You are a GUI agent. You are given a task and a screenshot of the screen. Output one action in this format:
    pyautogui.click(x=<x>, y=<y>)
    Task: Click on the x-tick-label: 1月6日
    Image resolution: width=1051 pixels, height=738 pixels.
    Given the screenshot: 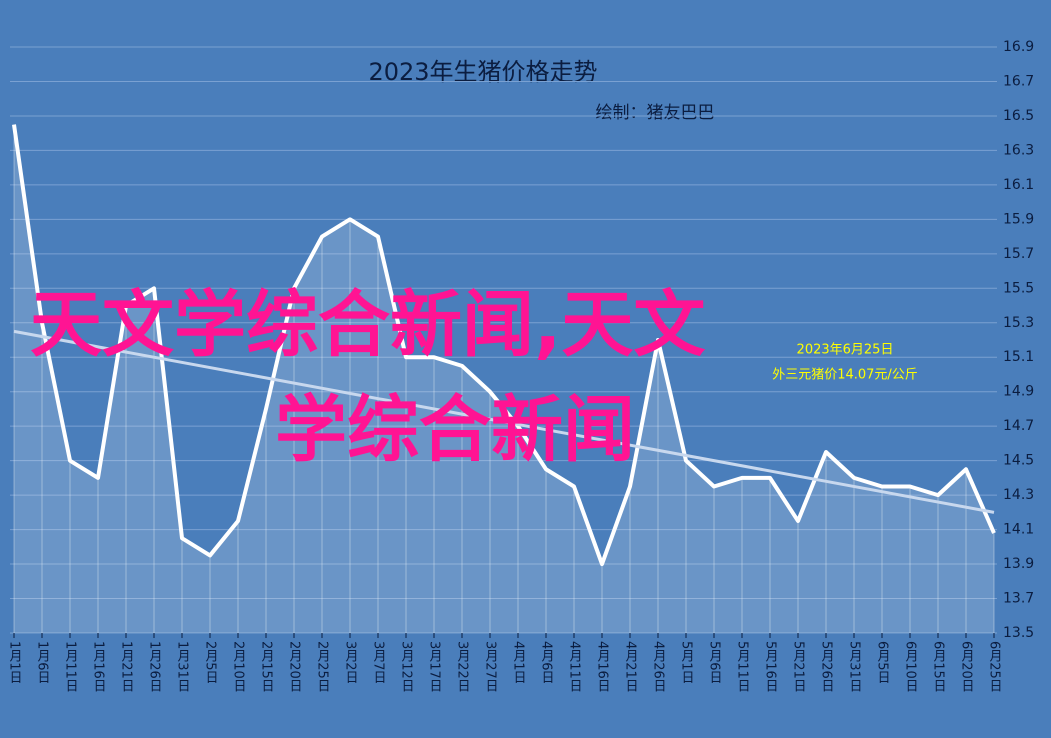 What is the action you would take?
    pyautogui.click(x=43, y=662)
    